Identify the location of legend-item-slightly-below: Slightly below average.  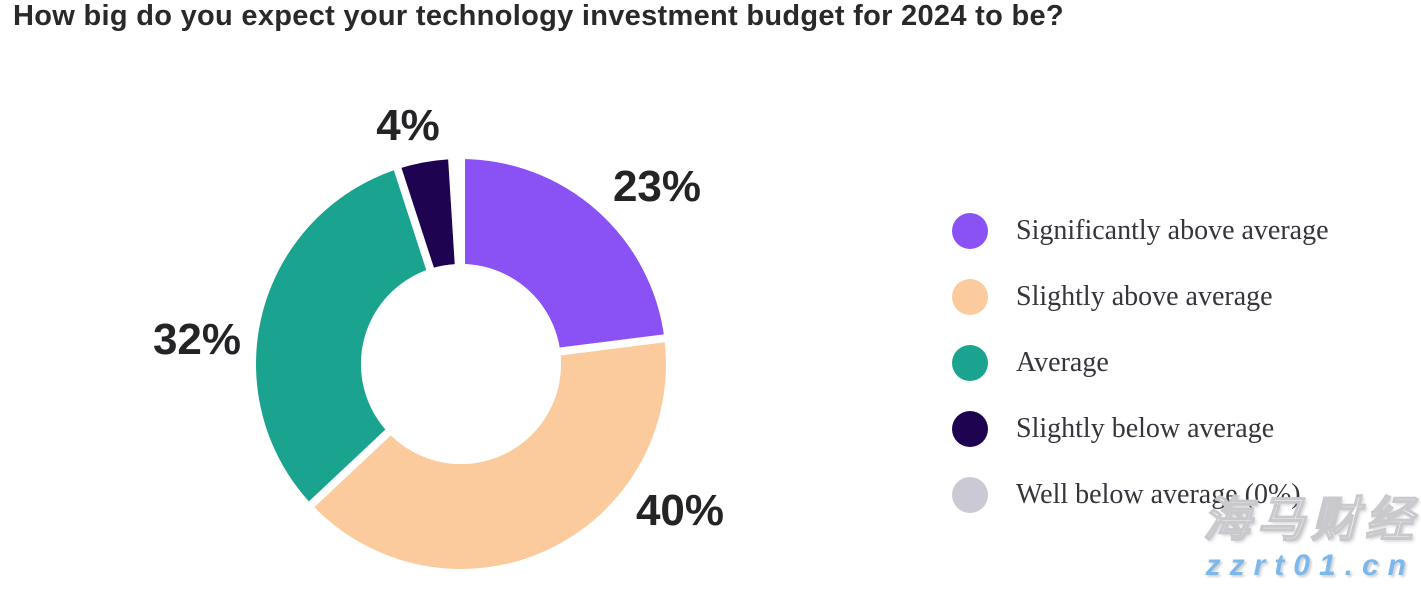
(1140, 429).